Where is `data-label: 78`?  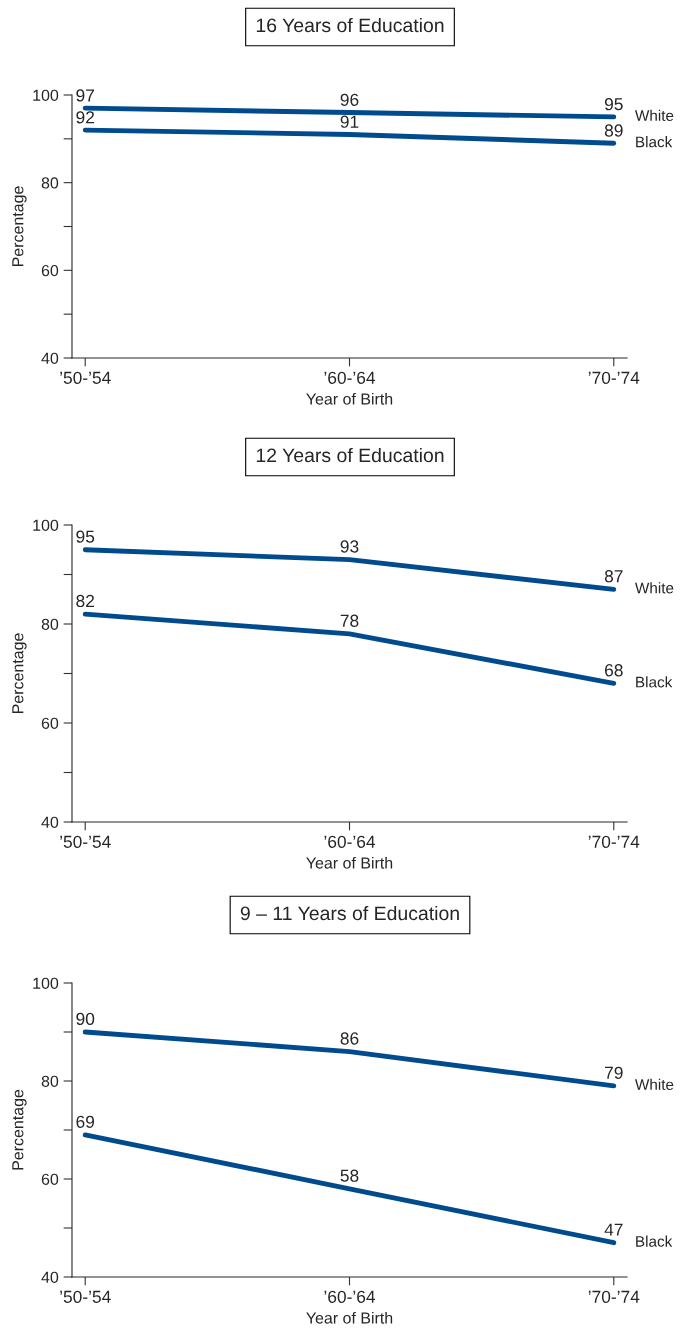
data-label: 78 is located at coordinates (349, 620).